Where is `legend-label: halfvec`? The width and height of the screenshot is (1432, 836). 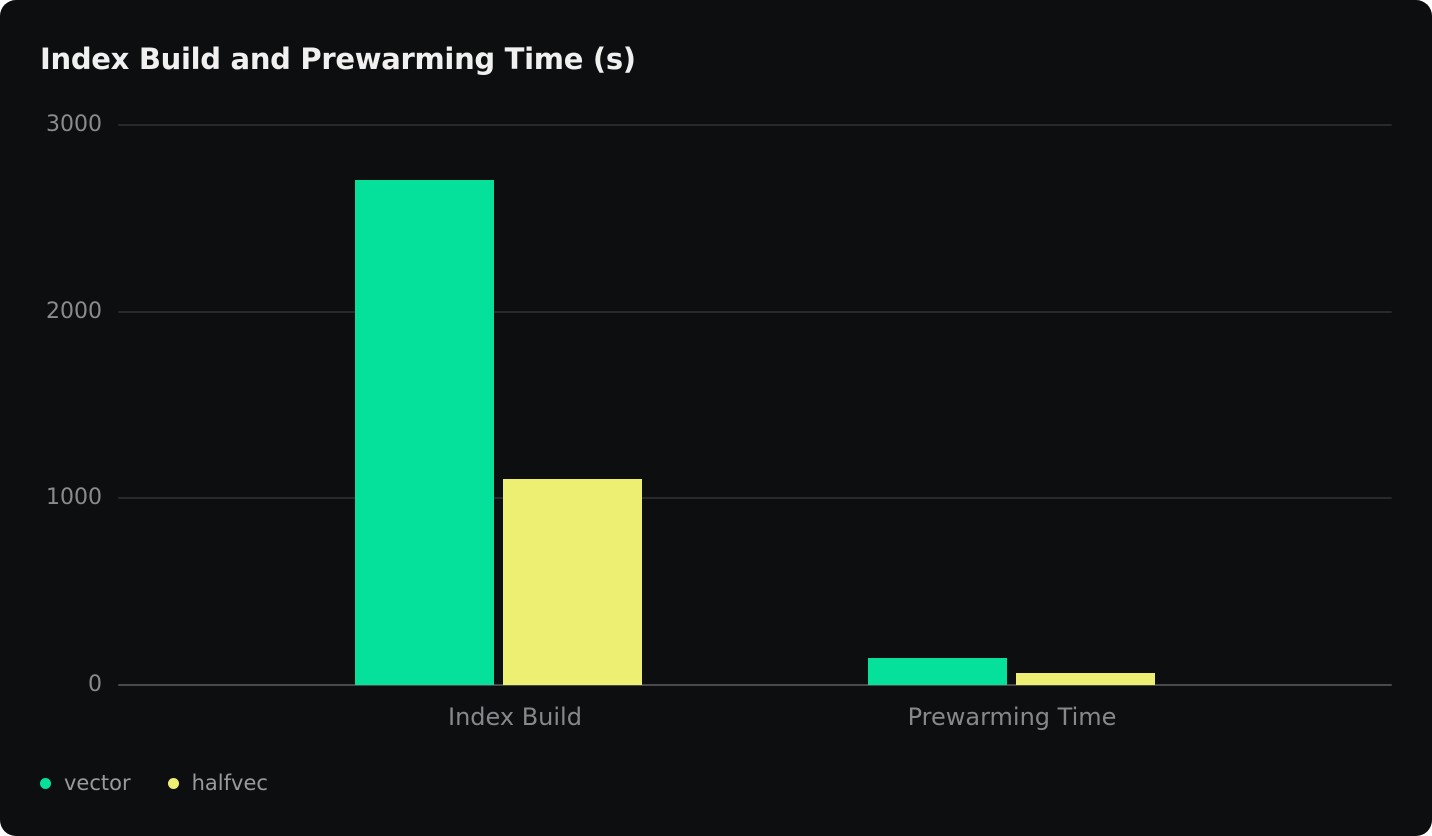
legend-label: halfvec is located at coordinates (229, 783).